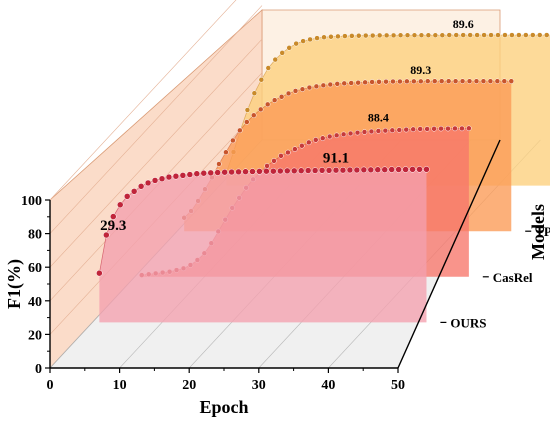 Image resolution: width=550 pixels, height=425 pixels. Describe the element at coordinates (50, 385) in the screenshot. I see `x-tick-label: 0` at that location.